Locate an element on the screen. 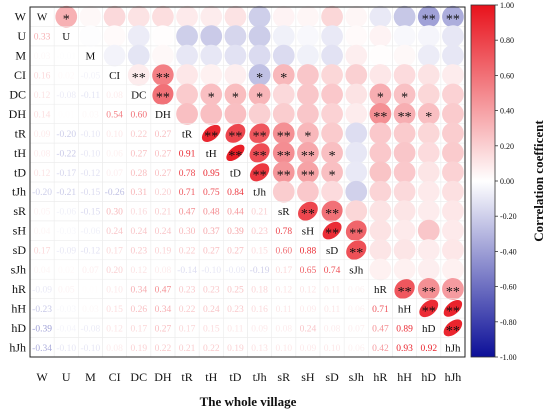  coefficient-hJh-sD: 0.10 is located at coordinates (332, 349).